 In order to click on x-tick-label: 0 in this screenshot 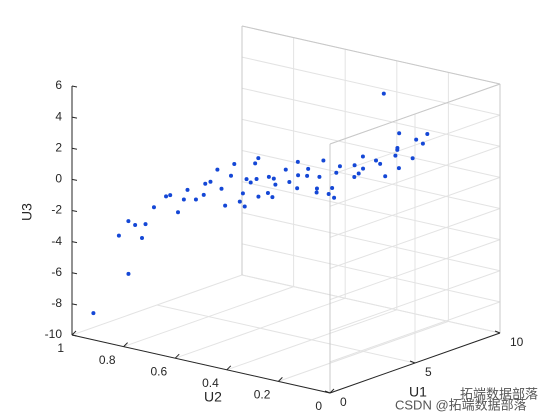, I will do `click(343, 402)`.